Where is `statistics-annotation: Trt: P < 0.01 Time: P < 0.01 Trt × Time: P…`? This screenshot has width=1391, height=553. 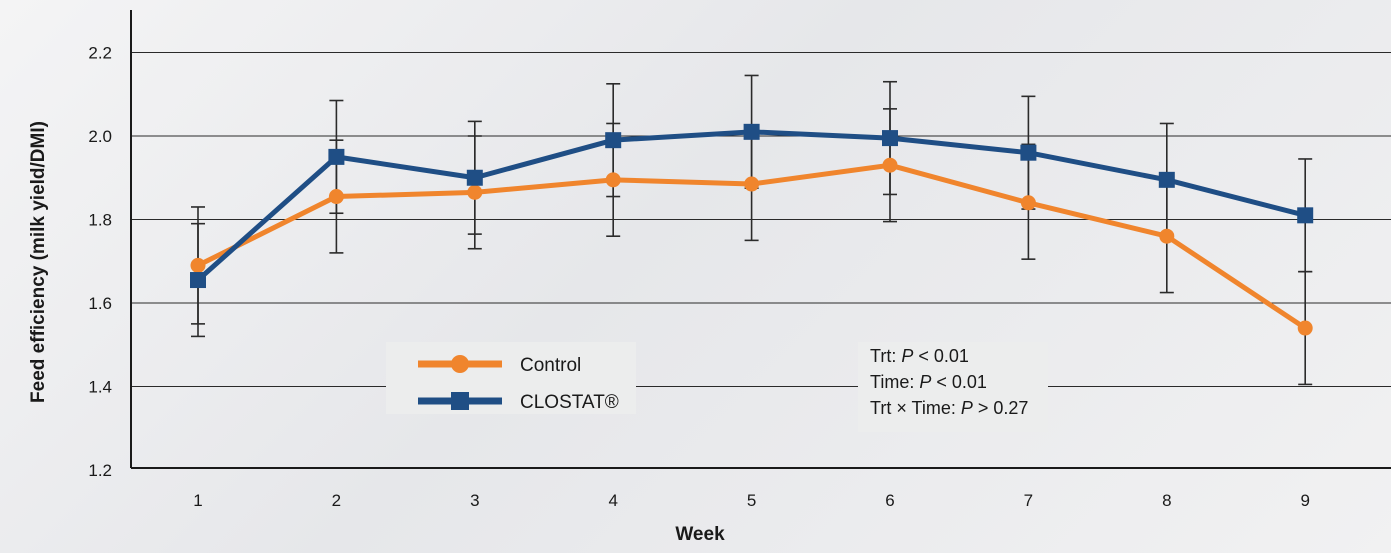
statistics-annotation: Trt: P < 0.01 Time: P < 0.01 Trt × Time: P… is located at coordinates (953, 387).